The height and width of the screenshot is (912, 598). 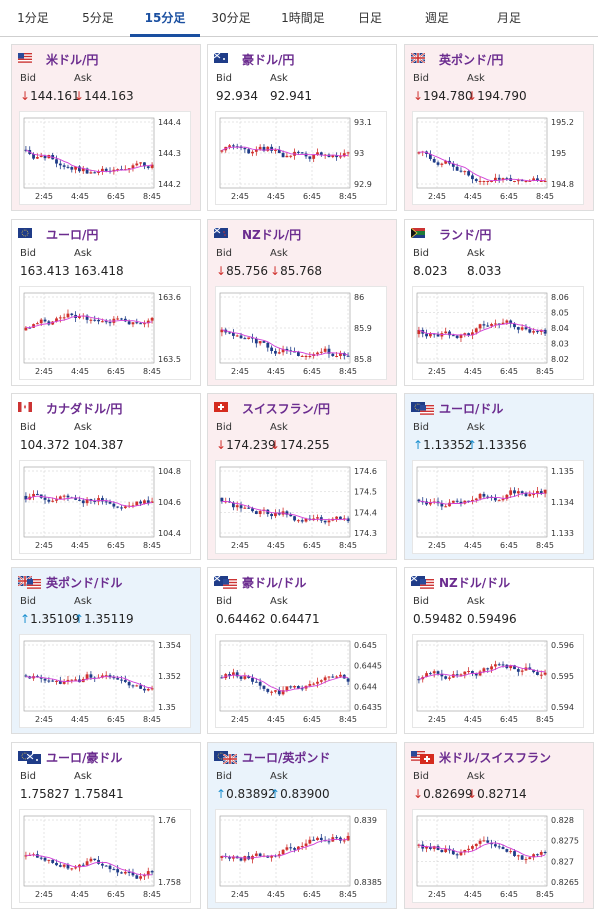 I want to click on y-tick-label: 104.8, so click(x=169, y=471).